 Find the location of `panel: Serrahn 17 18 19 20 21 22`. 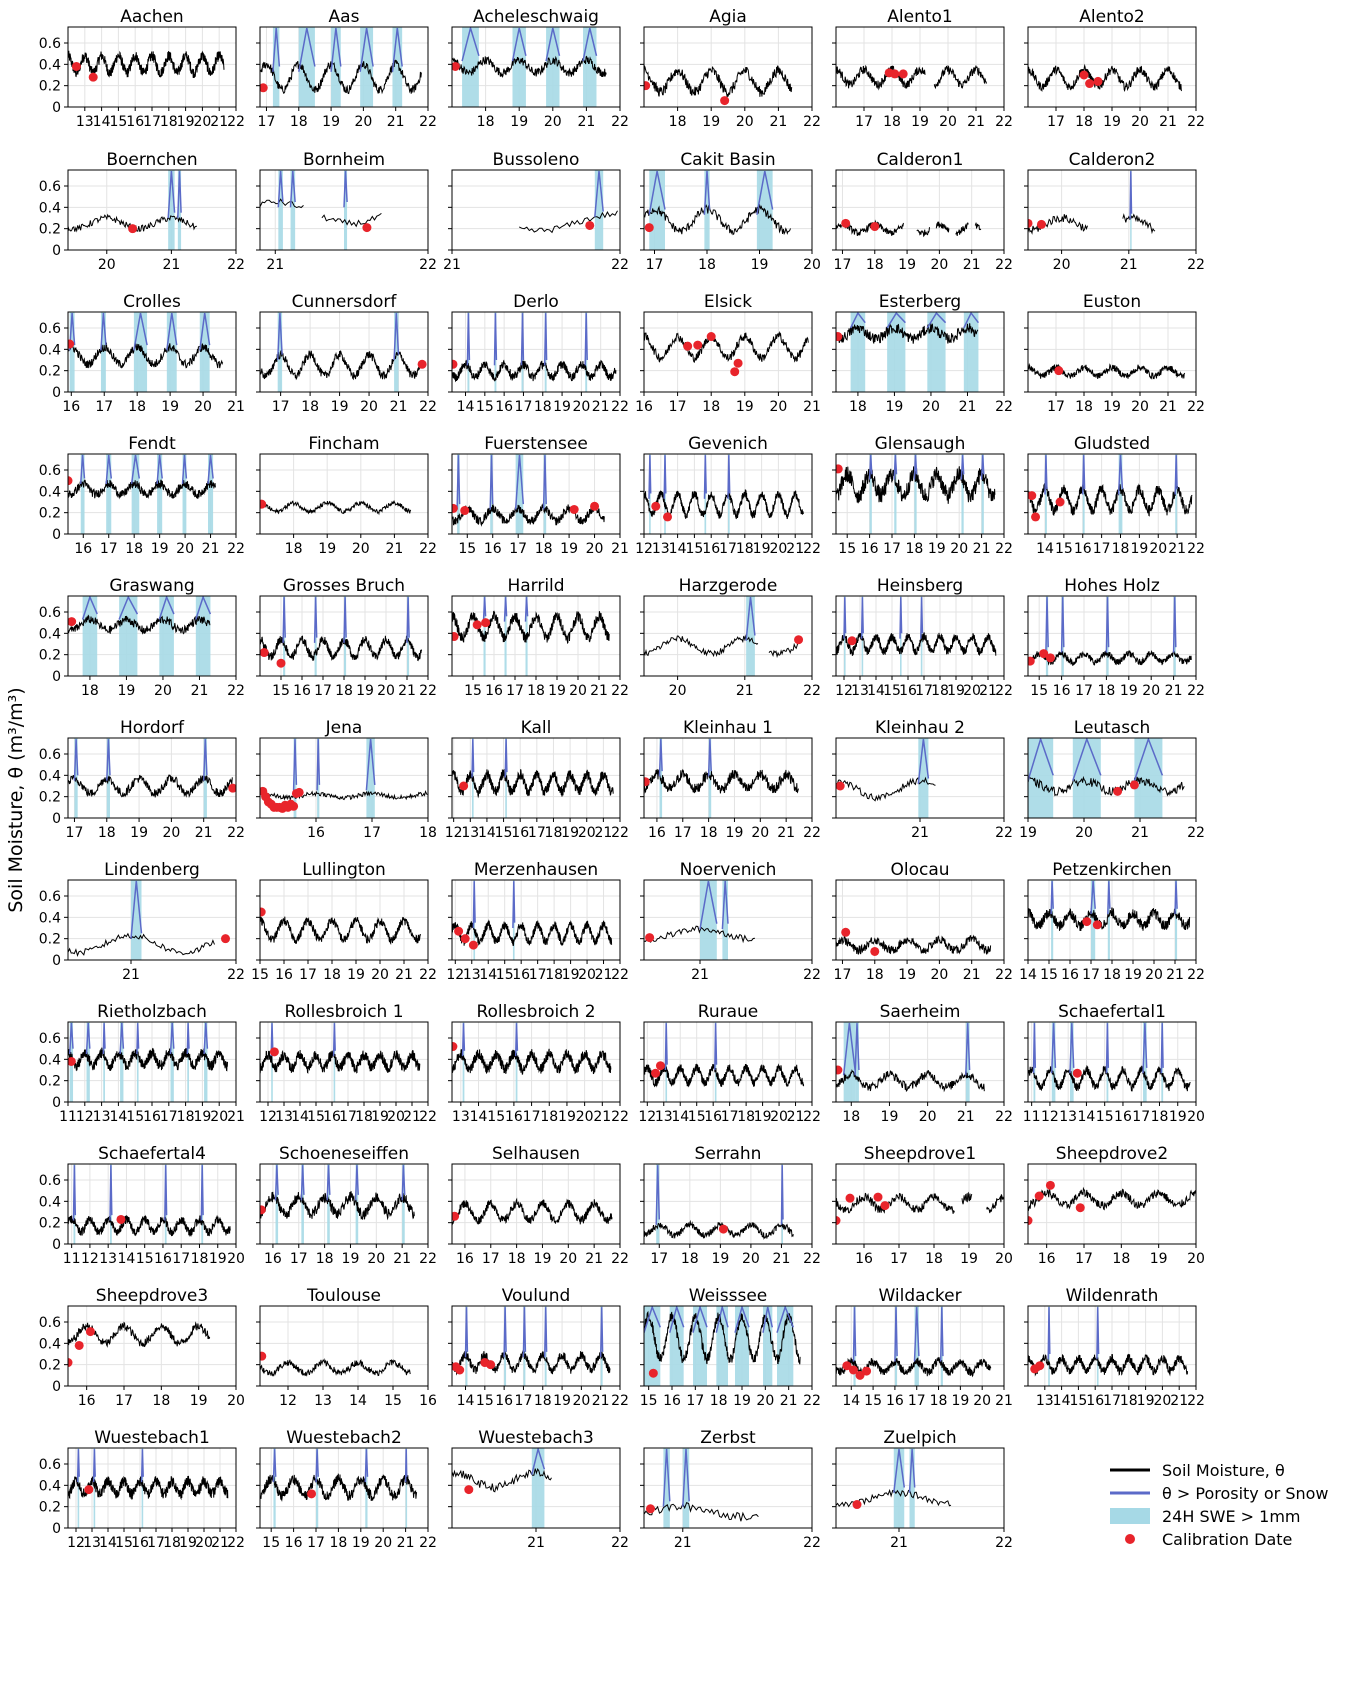

panel: Serrahn 17 18 19 20 21 22 is located at coordinates (730, 1205).